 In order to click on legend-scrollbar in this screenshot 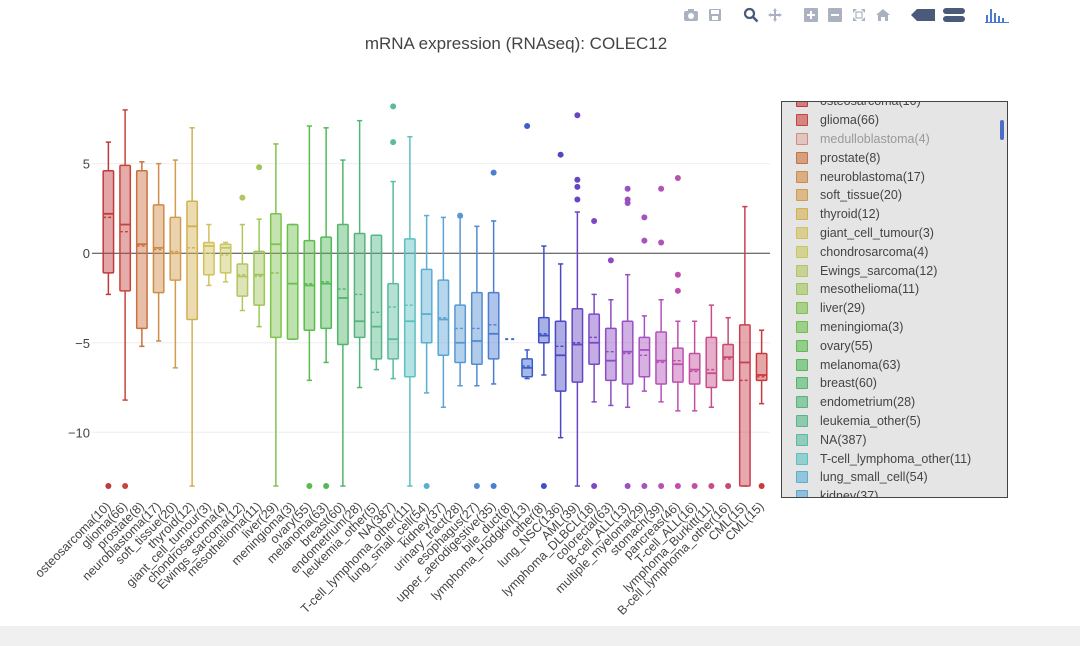, I will do `click(1002, 130)`.